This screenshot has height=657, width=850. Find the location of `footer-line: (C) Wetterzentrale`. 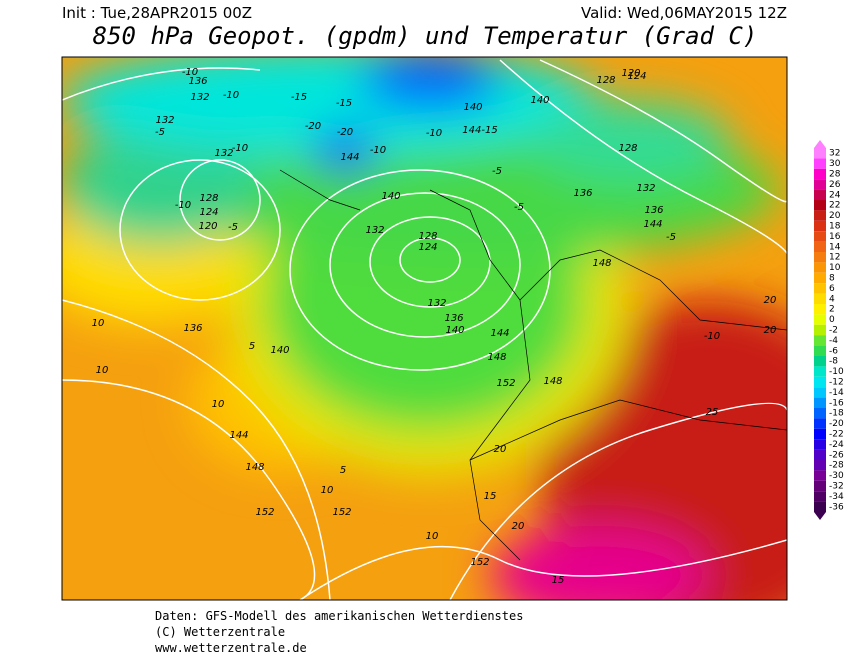

footer-line: (C) Wetterzentrale is located at coordinates (220, 632).